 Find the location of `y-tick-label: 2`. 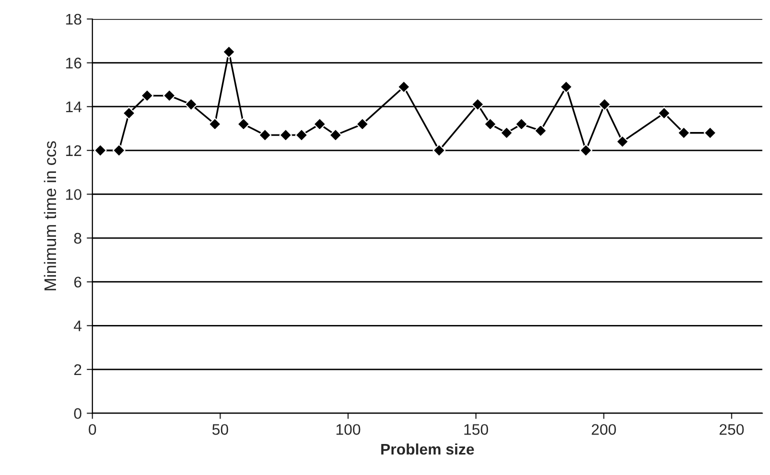

y-tick-label: 2 is located at coordinates (78, 369).